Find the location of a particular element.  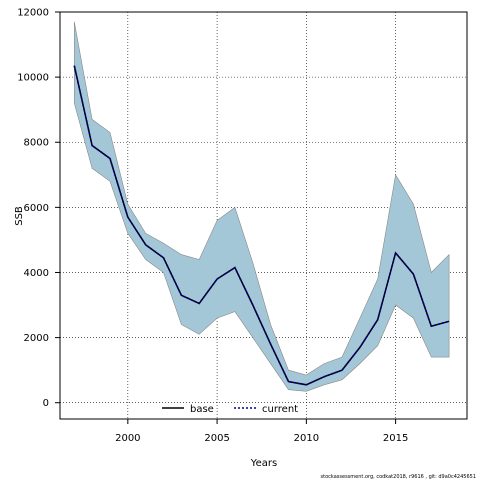

y-axis-label: SSB is located at coordinates (19, 216).